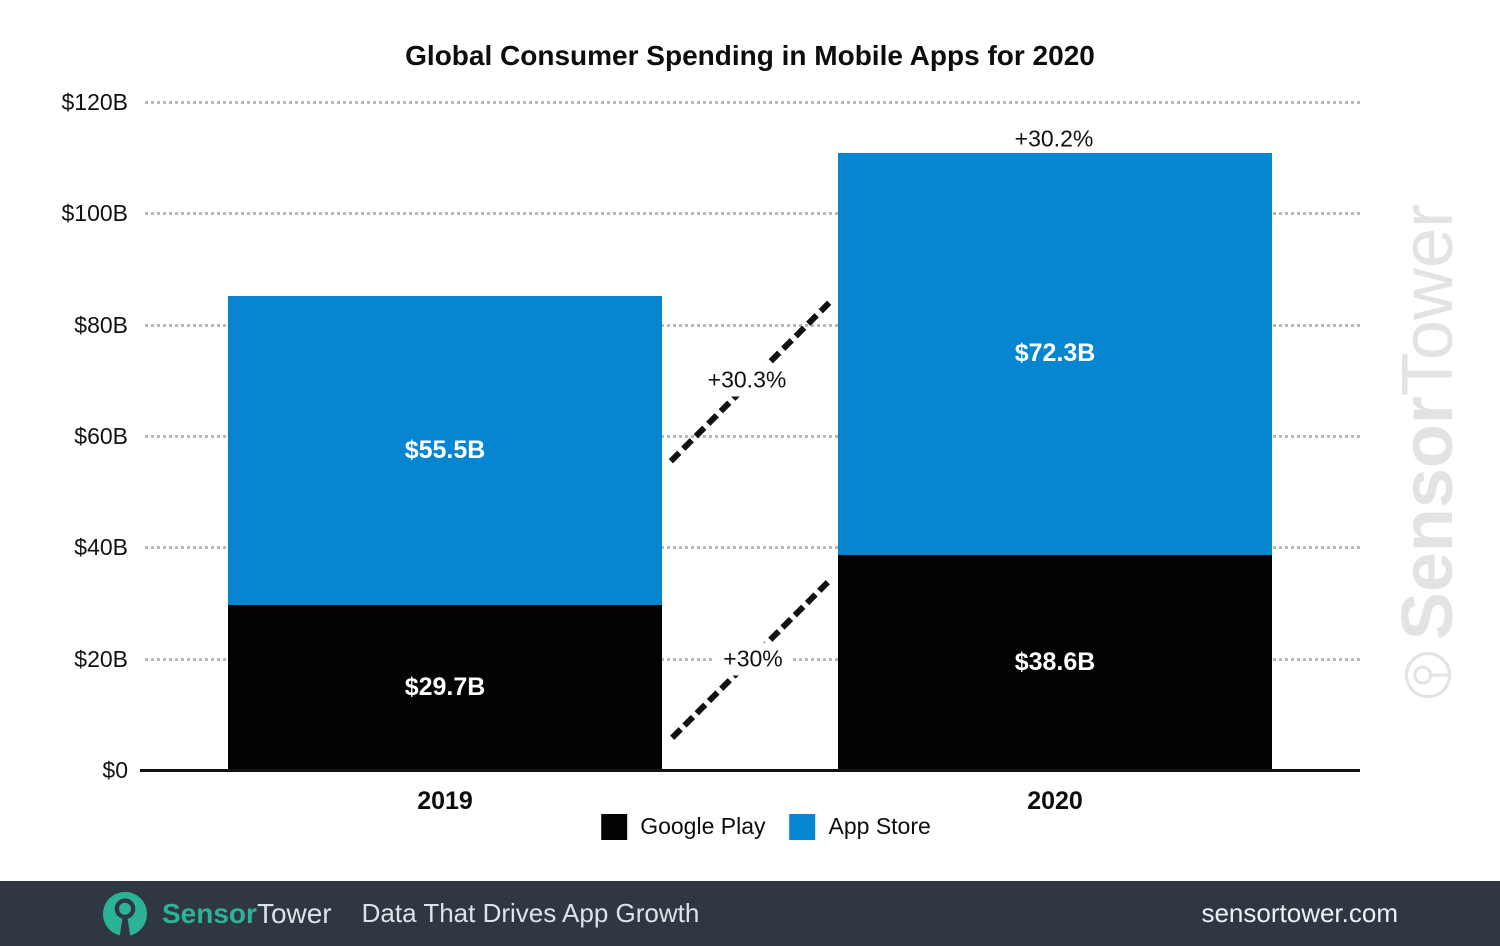  What do you see at coordinates (703, 826) in the screenshot?
I see `legend-label-google-play: Google Play` at bounding box center [703, 826].